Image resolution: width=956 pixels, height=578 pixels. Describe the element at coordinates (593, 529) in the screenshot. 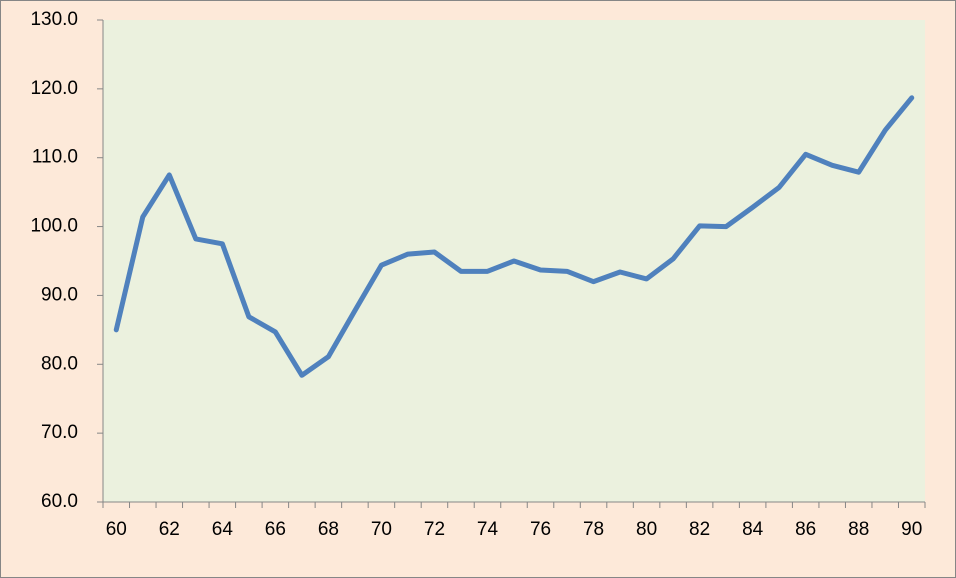

I see `x-tick-label: 78` at that location.